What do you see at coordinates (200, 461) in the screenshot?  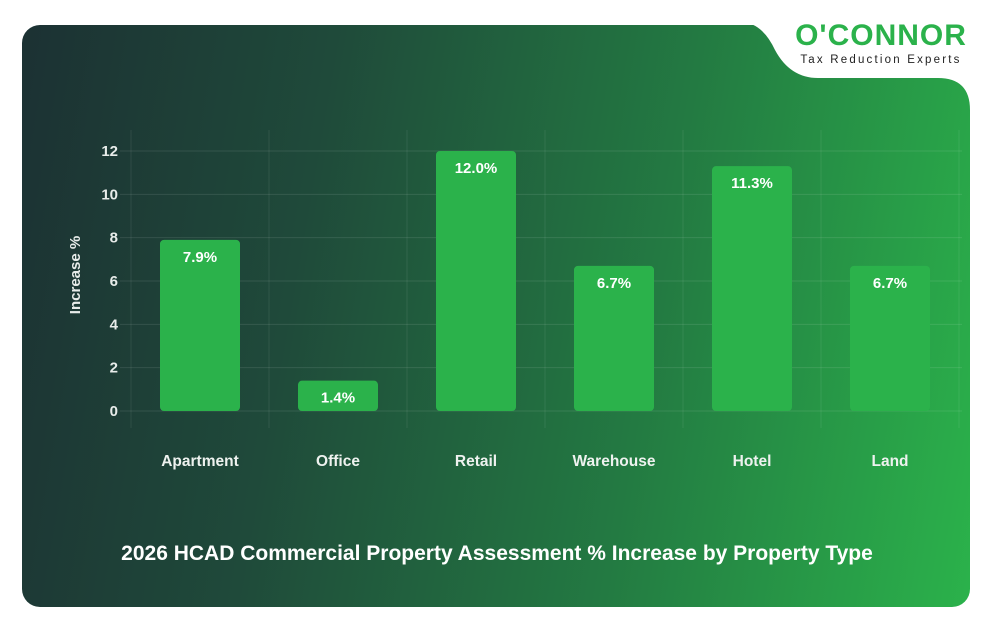 I see `x-tick-label: Apartment` at bounding box center [200, 461].